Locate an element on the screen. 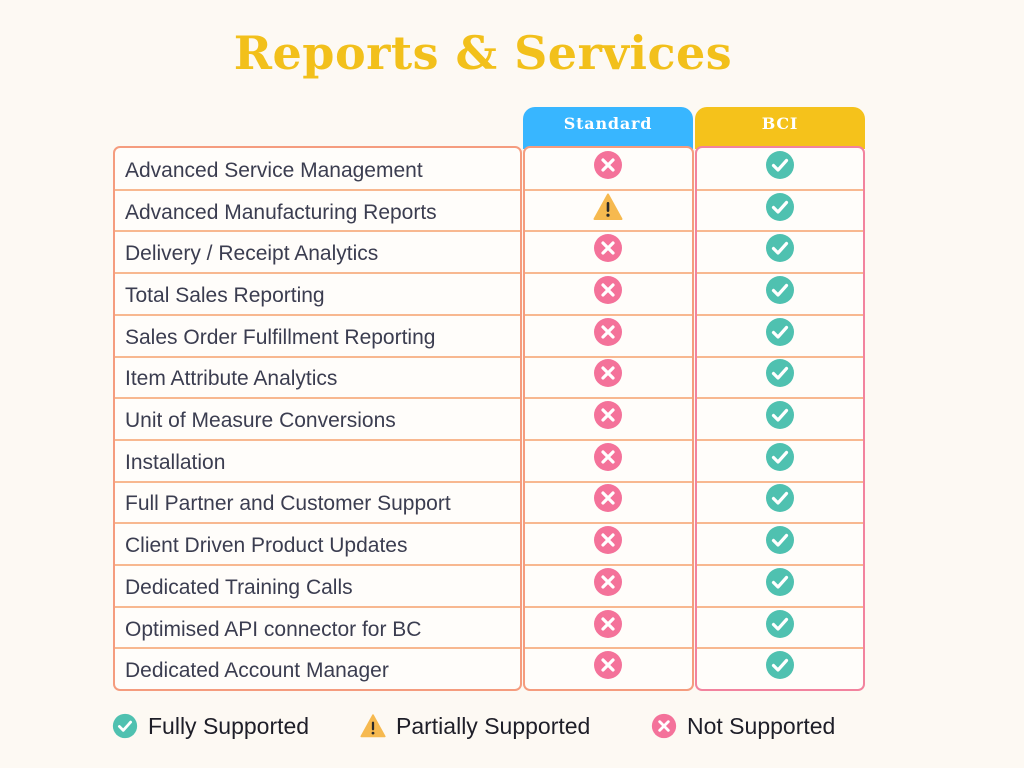 This screenshot has width=1024, height=768. feature-label: Total Sales Reporting is located at coordinates (225, 295).